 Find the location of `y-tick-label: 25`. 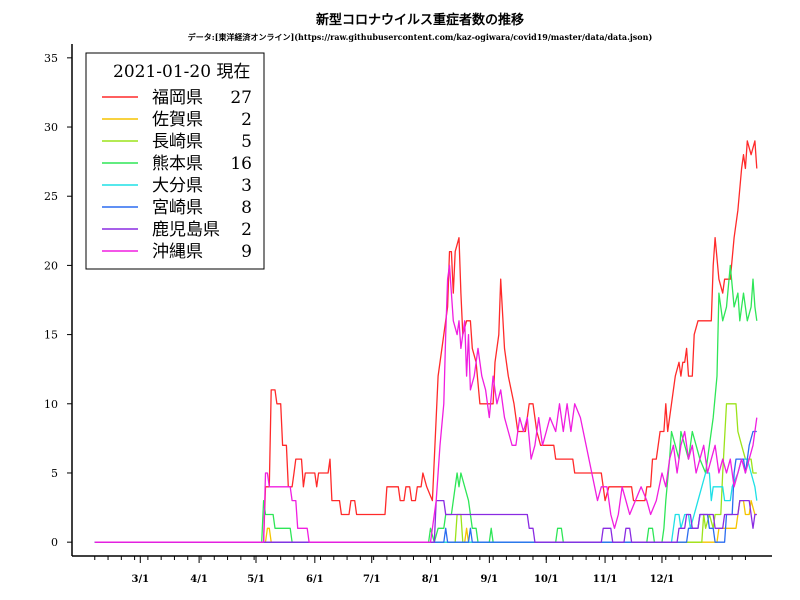

y-tick-label: 25 is located at coordinates (51, 196).